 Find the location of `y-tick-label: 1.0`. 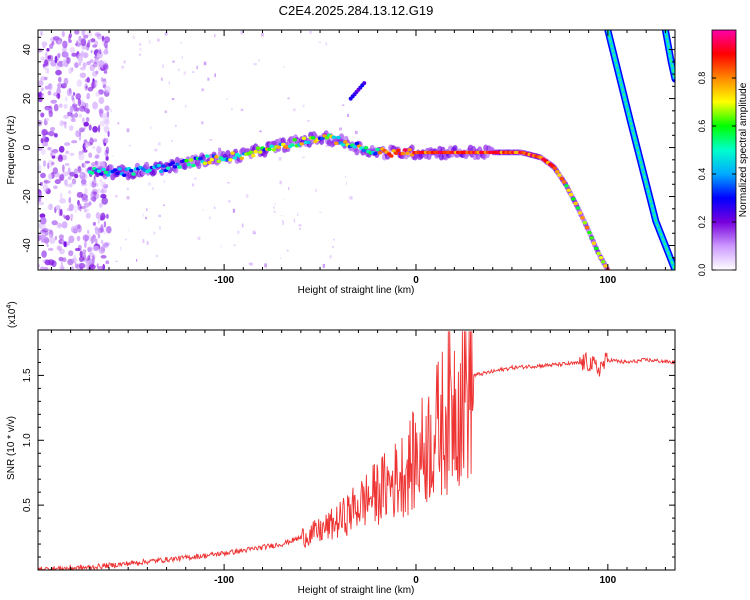

y-tick-label: 1.0 is located at coordinates (27, 440).